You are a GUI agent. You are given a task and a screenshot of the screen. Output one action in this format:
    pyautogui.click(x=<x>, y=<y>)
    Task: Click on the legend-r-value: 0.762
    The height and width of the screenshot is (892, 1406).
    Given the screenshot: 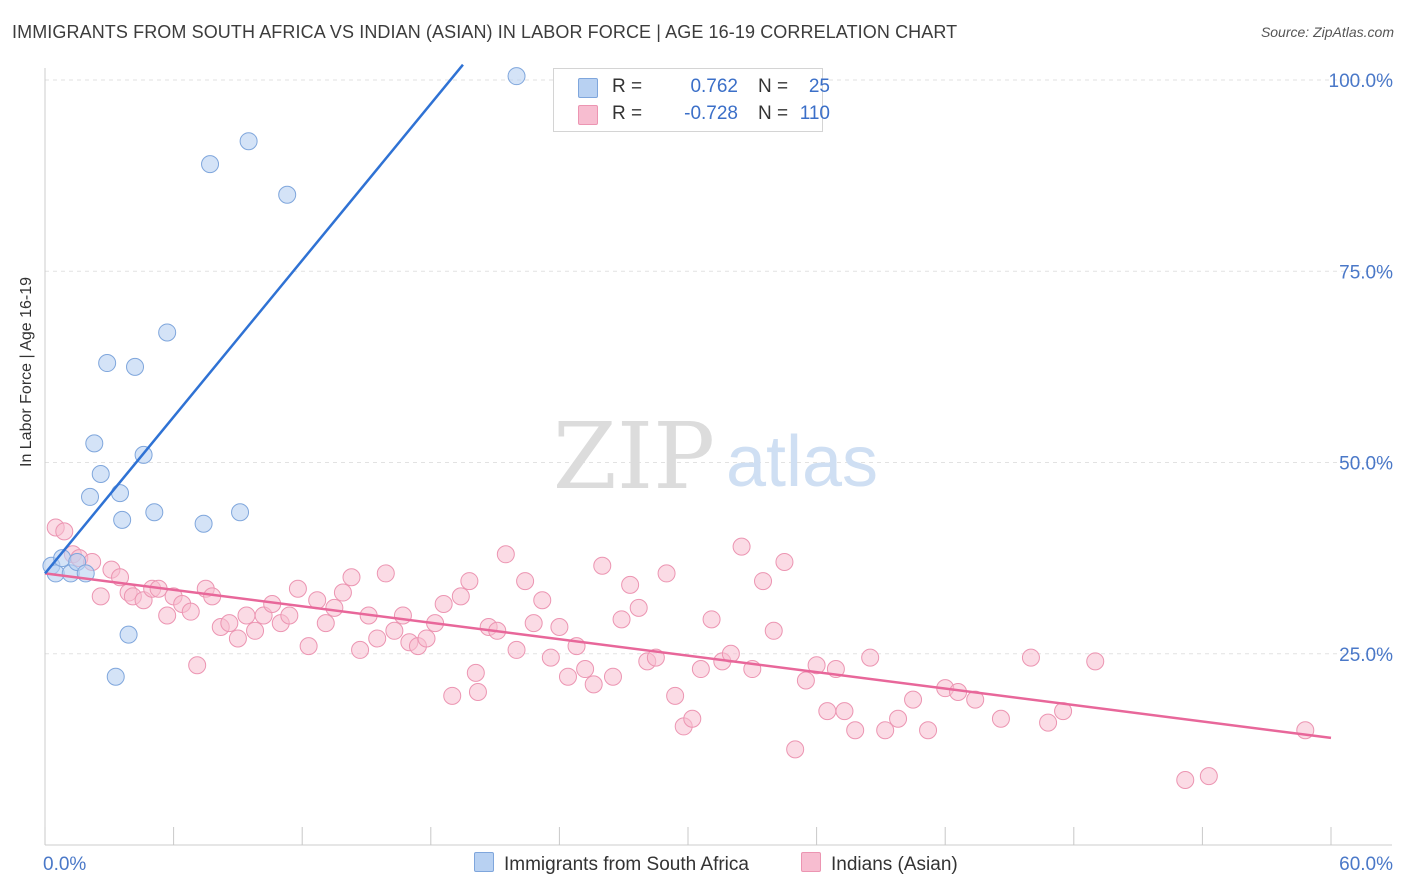 What is the action you would take?
    pyautogui.click(x=714, y=86)
    